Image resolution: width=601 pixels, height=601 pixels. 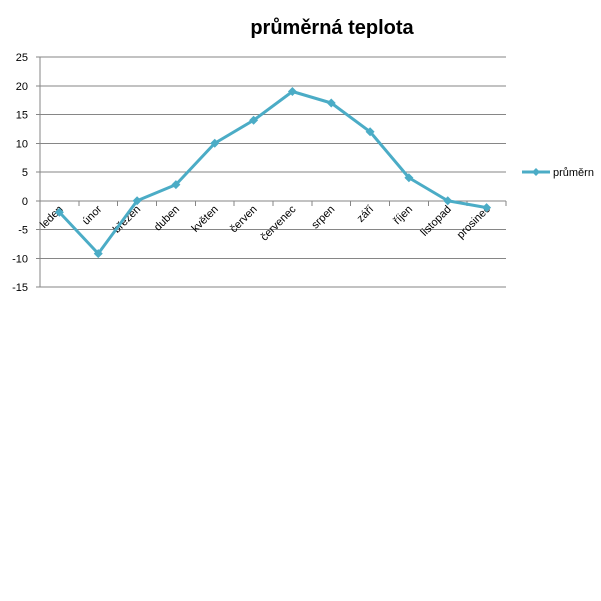 I want to click on y-tick-label-7: 20, so click(x=22, y=87).